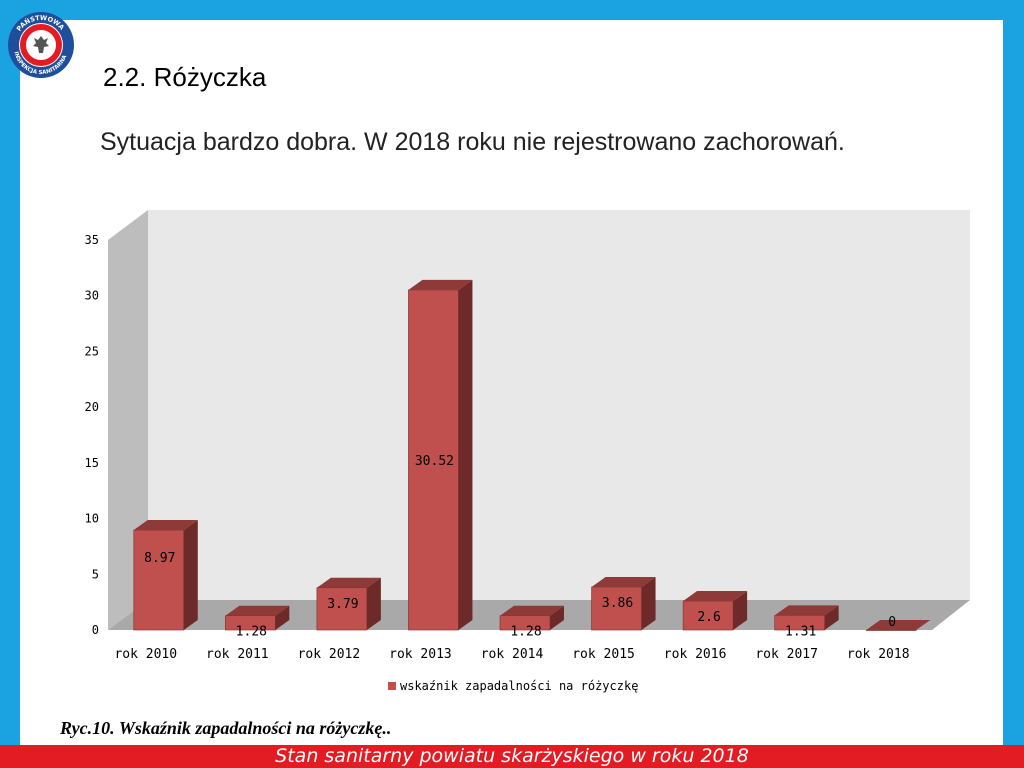  I want to click on bar: 3.86, so click(623, 603).